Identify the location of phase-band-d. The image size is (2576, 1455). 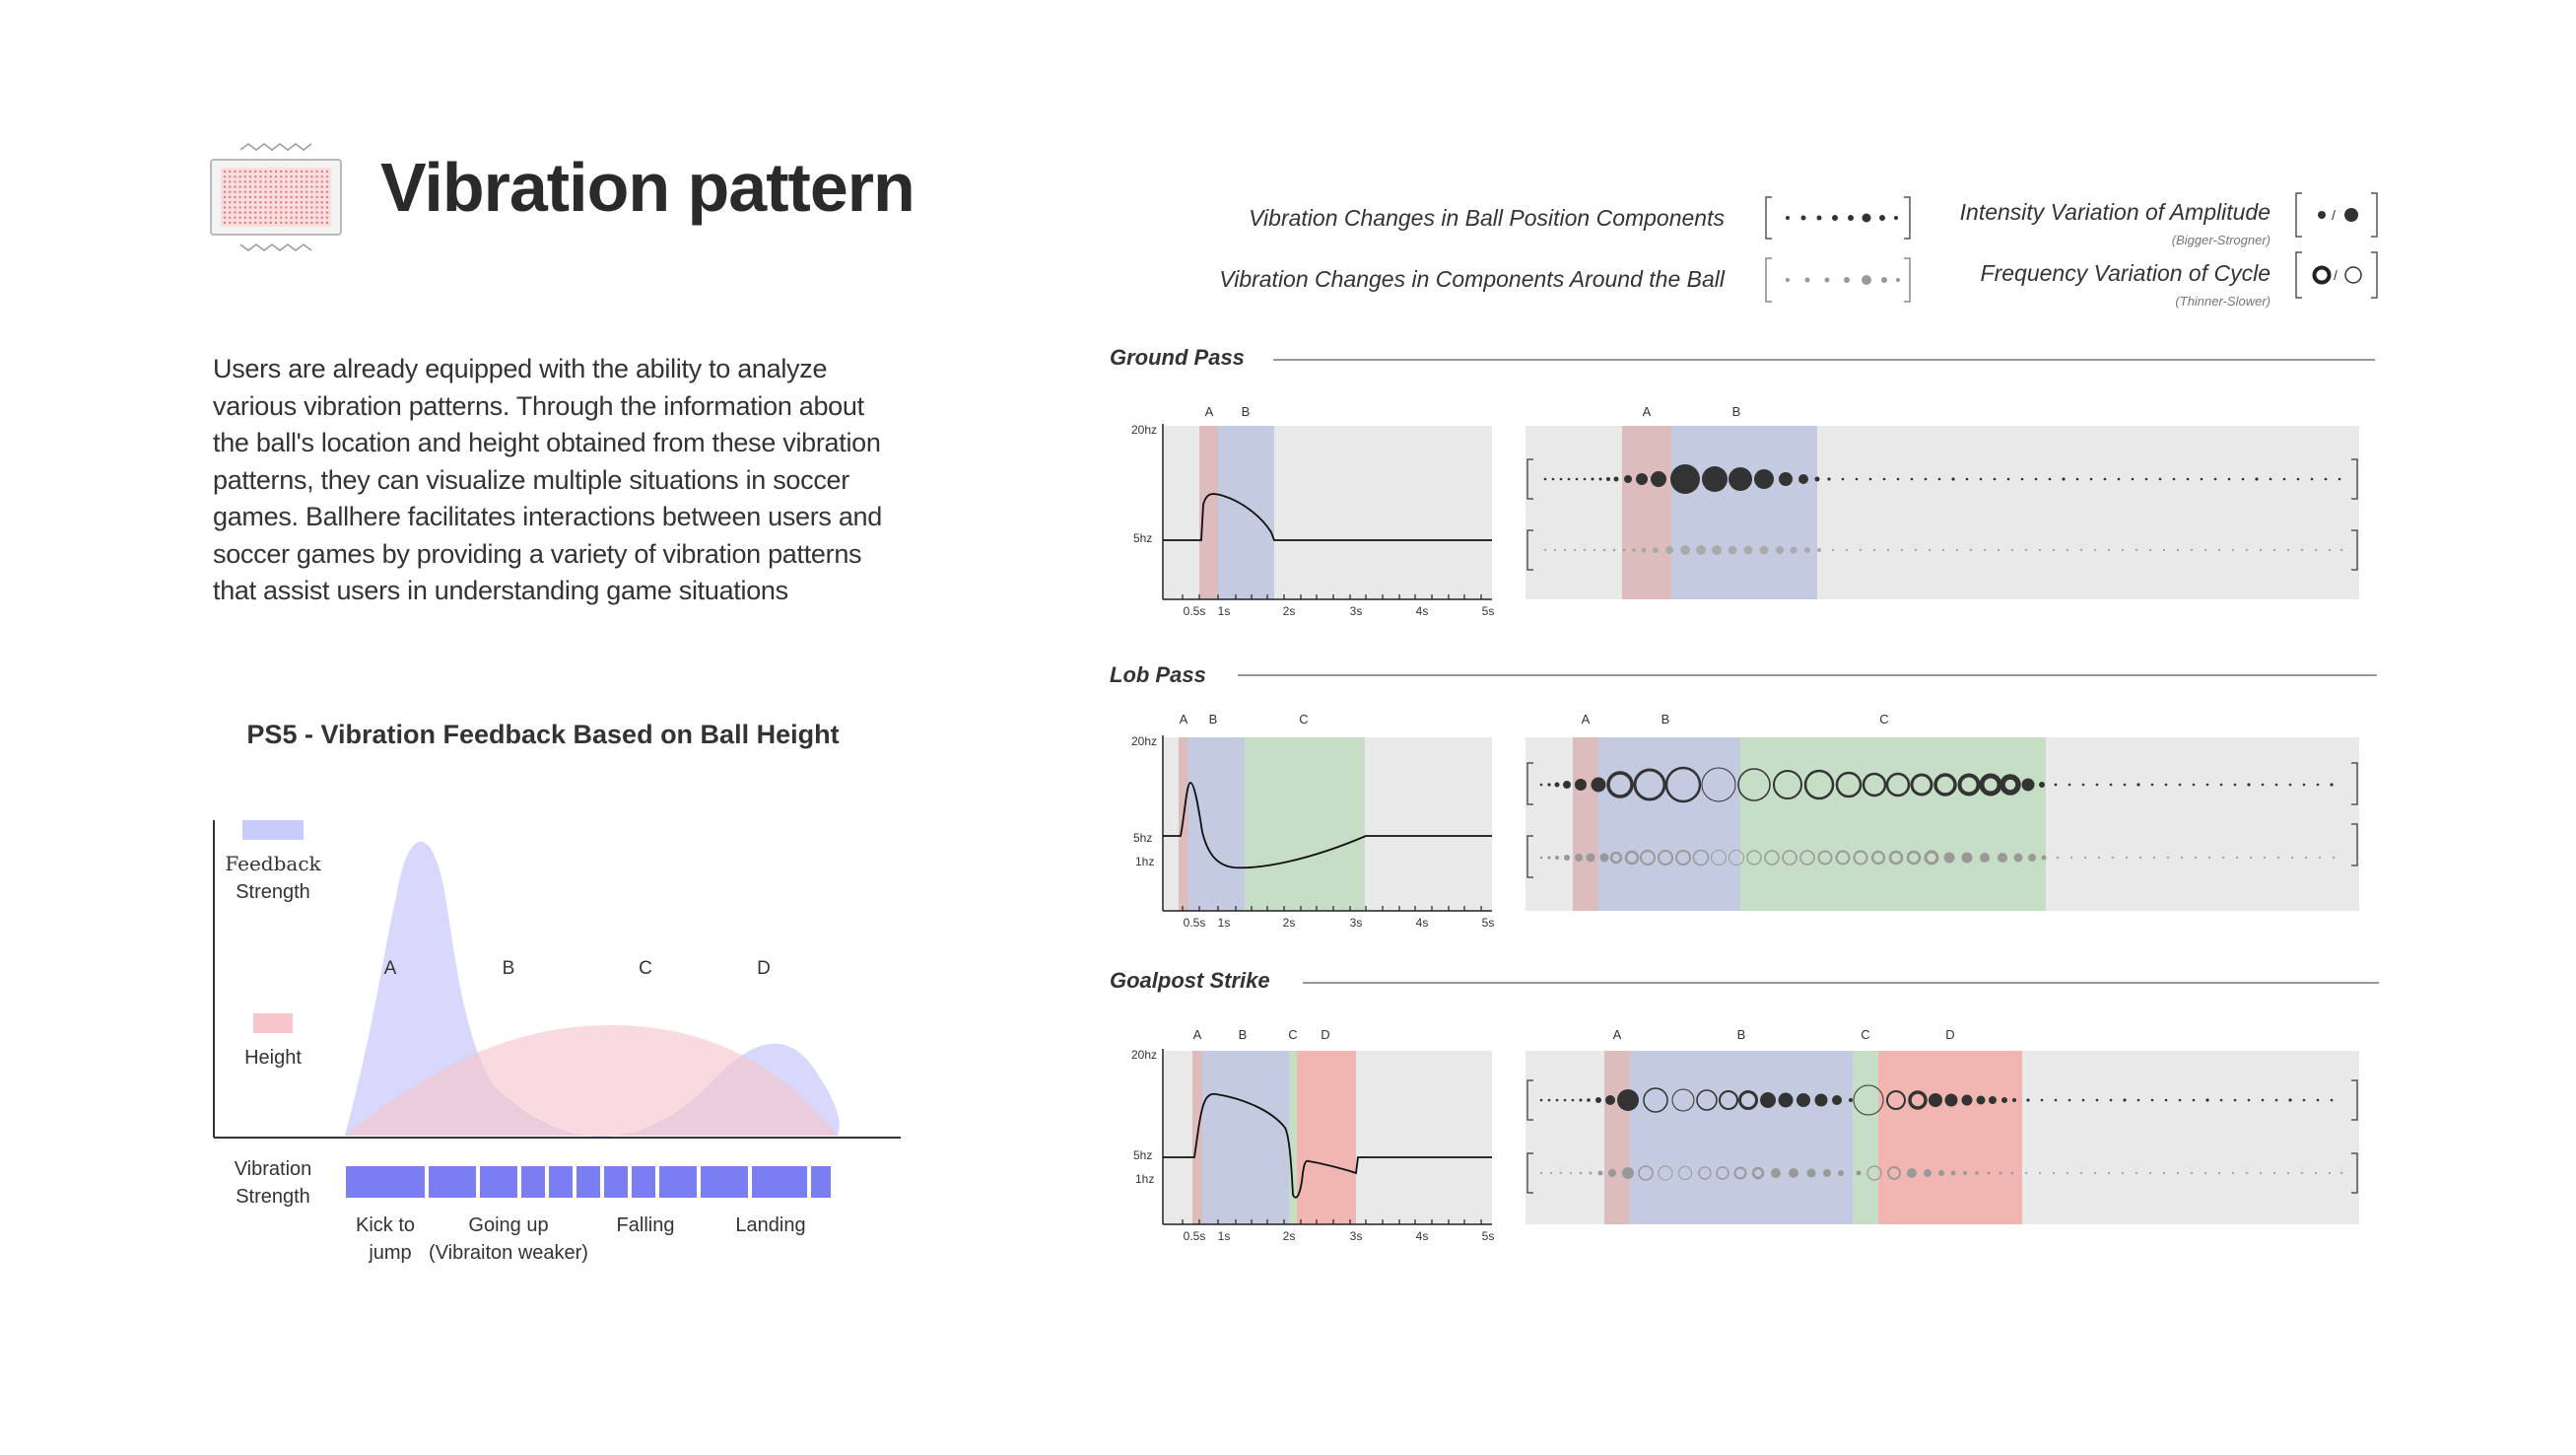
(1326, 1137).